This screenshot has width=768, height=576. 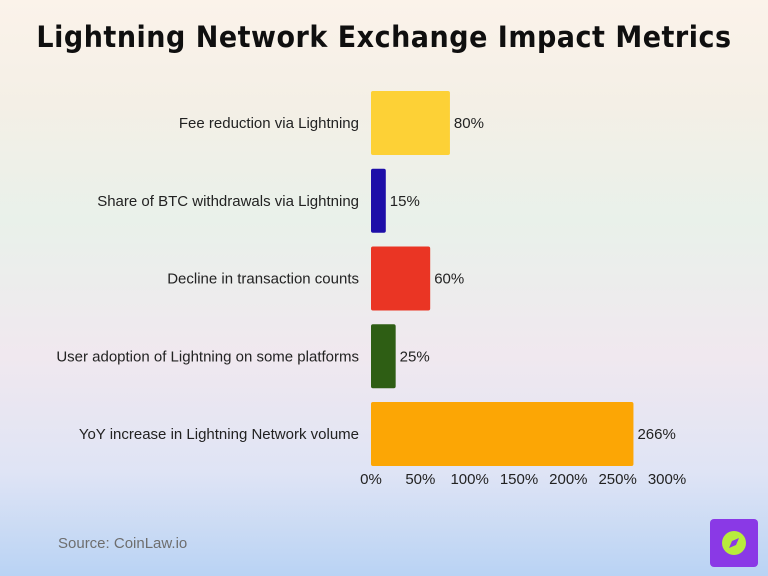 What do you see at coordinates (667, 479) in the screenshot?
I see `x-tick-label: 300%` at bounding box center [667, 479].